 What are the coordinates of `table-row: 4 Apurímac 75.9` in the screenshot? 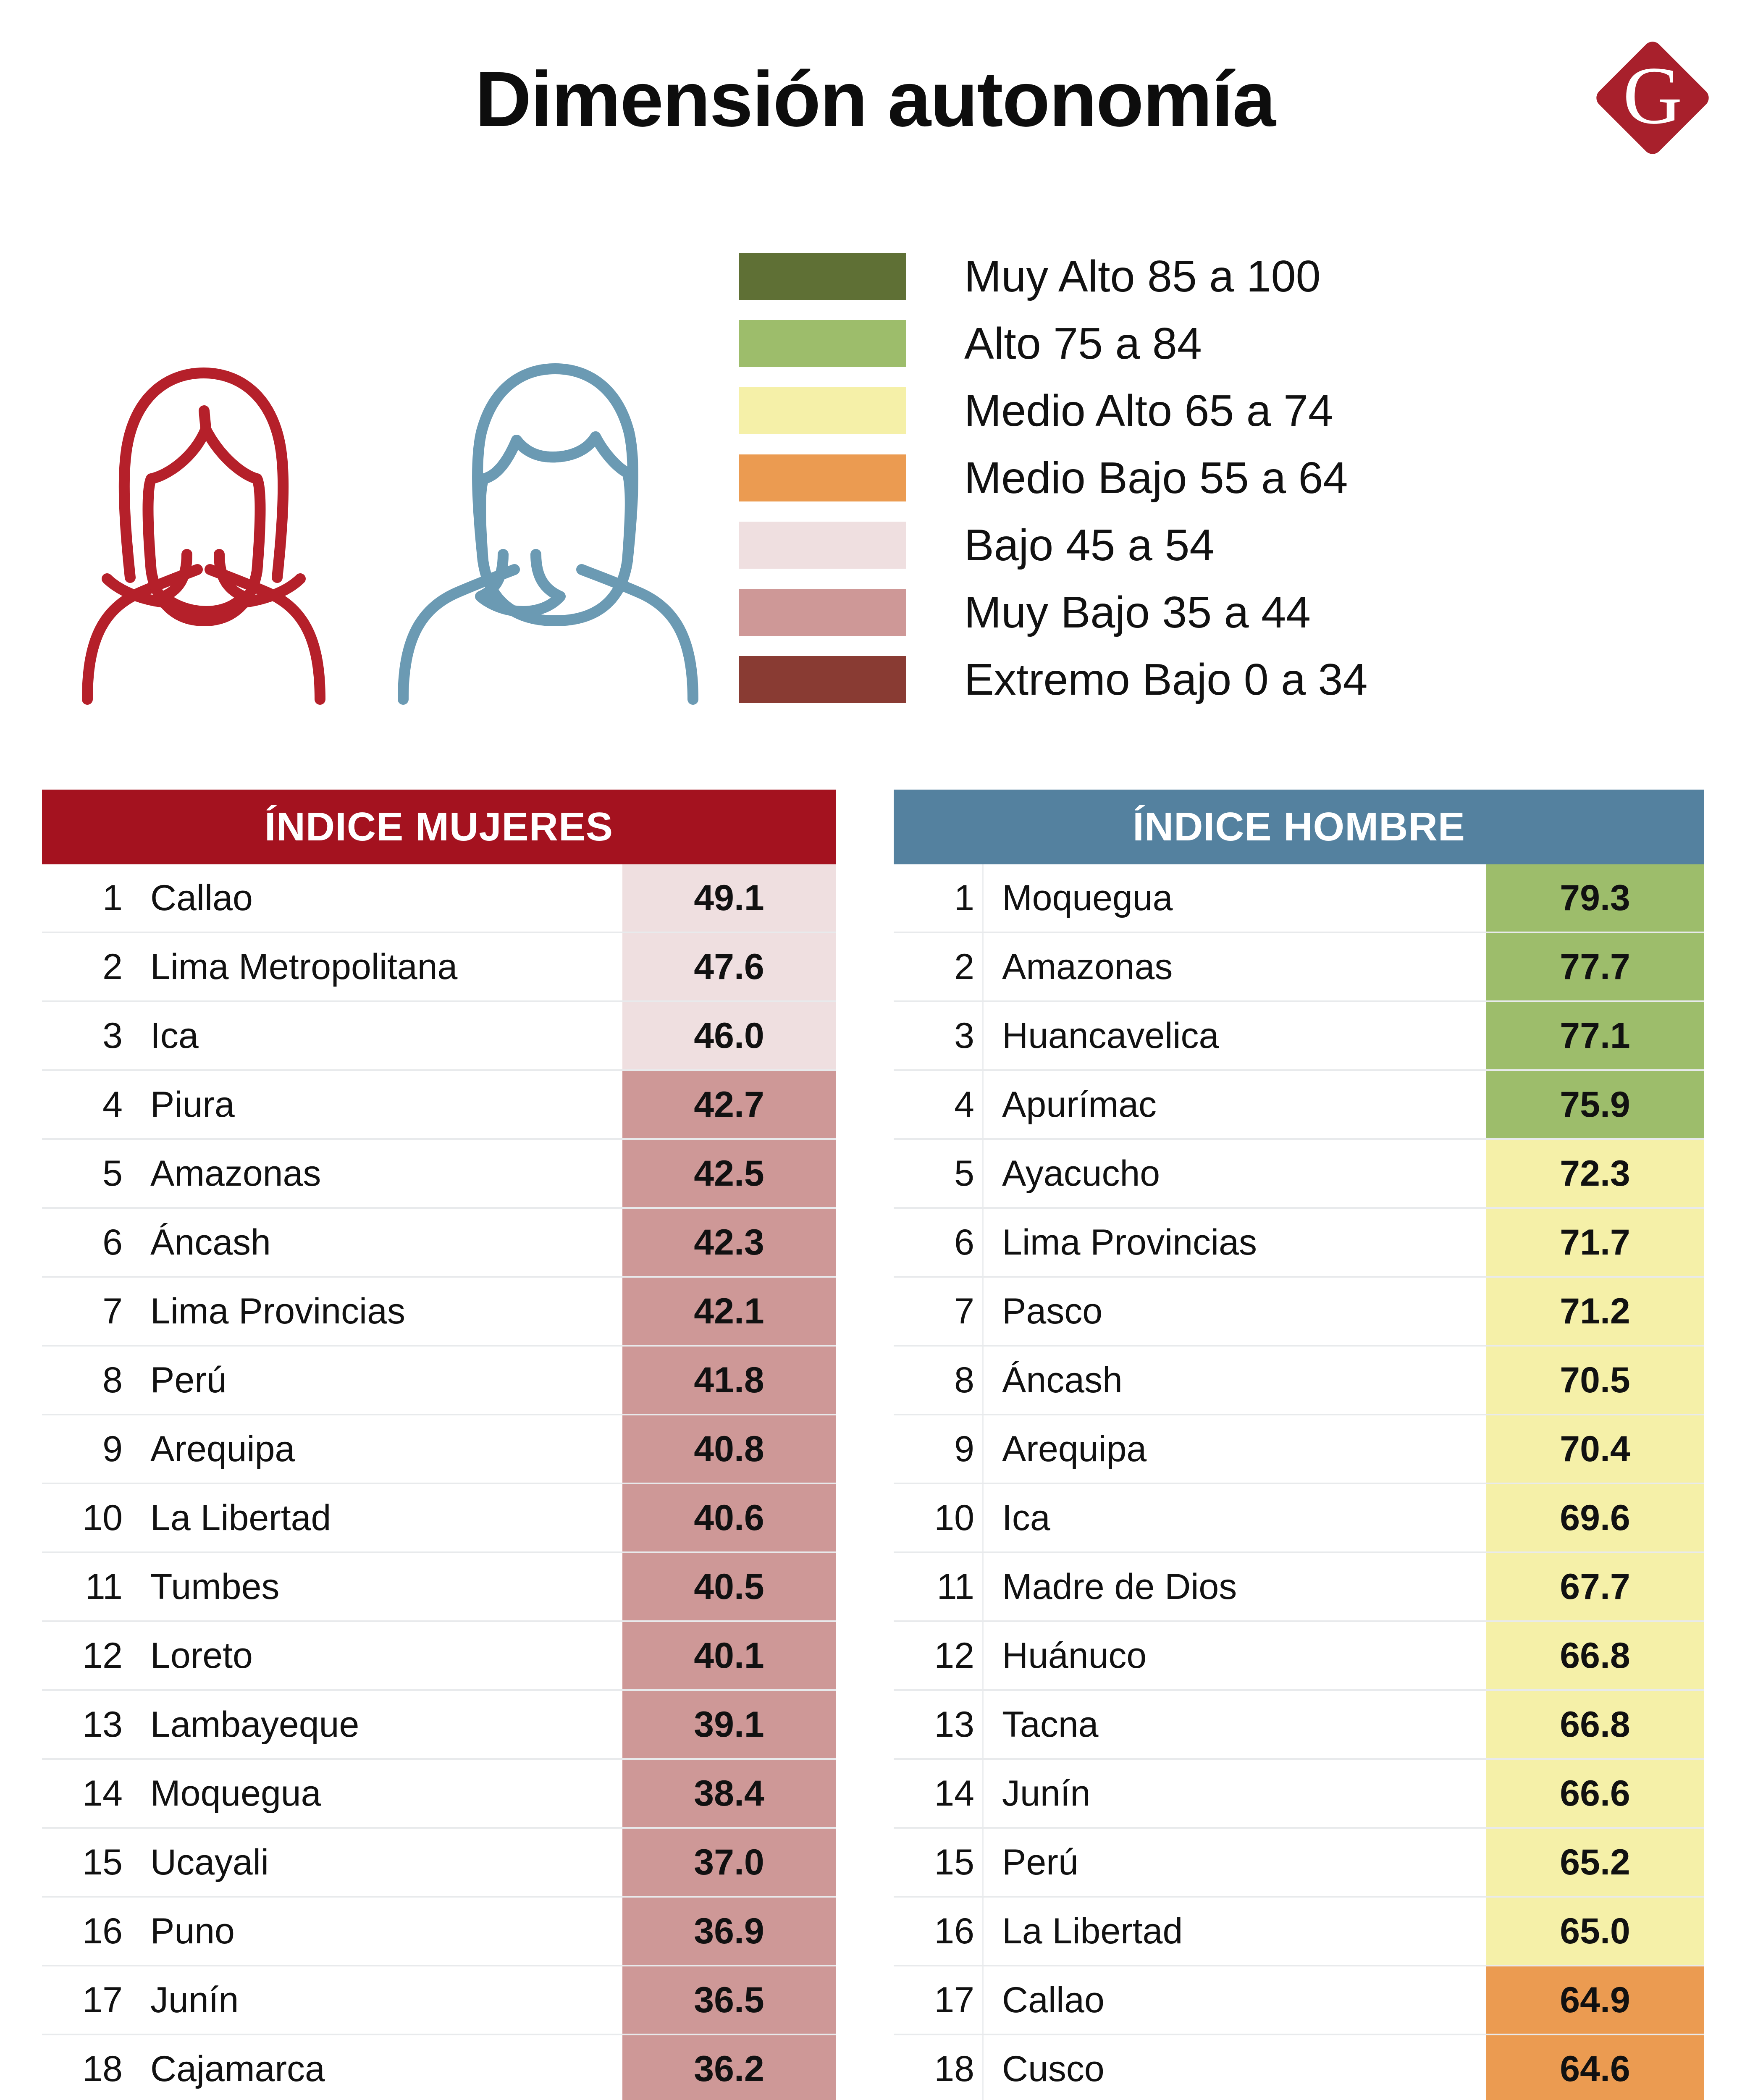 It's located at (1299, 1105).